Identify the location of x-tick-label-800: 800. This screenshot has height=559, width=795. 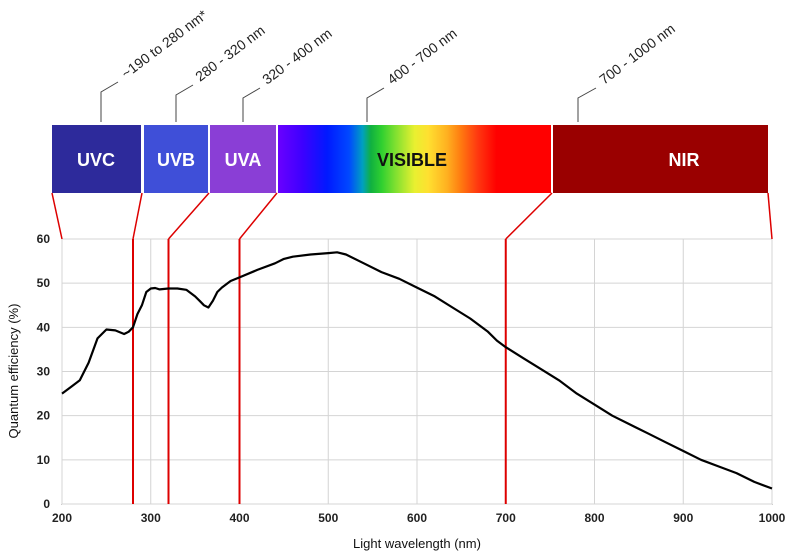
(594, 518).